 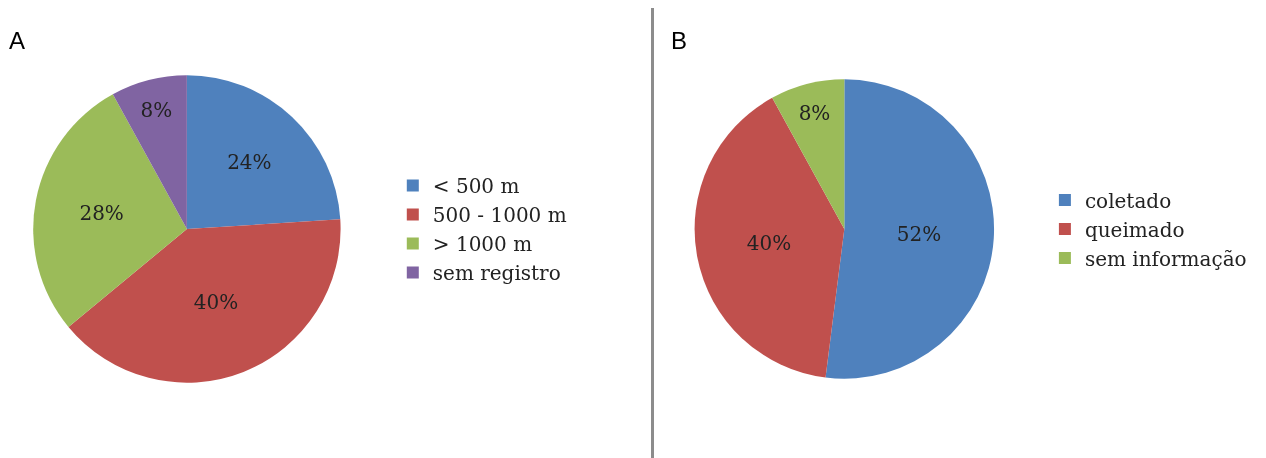 I want to click on legend-label: coletado, so click(x=1128, y=200).